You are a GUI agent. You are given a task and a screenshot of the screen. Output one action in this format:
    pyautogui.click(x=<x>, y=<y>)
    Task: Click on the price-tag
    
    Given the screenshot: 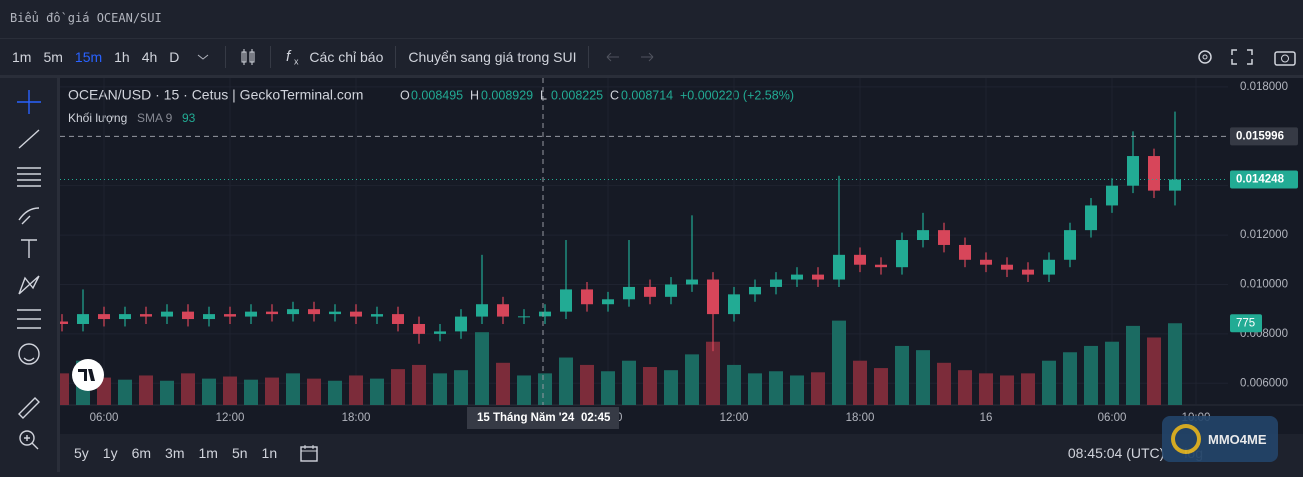 What is the action you would take?
    pyautogui.click(x=1264, y=179)
    